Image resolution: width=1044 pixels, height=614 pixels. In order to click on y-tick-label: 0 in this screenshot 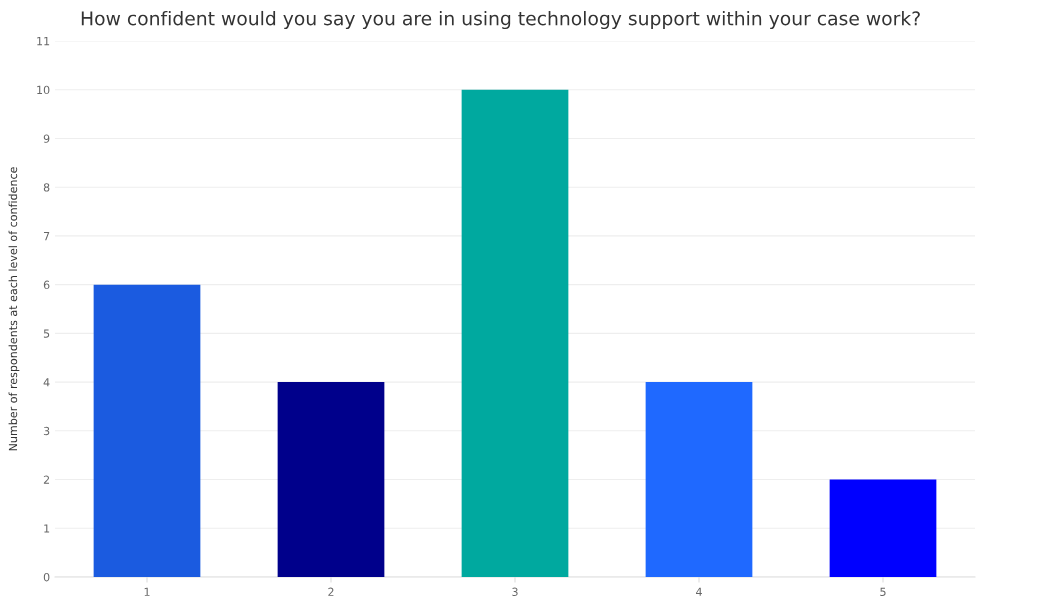, I will do `click(46, 577)`.